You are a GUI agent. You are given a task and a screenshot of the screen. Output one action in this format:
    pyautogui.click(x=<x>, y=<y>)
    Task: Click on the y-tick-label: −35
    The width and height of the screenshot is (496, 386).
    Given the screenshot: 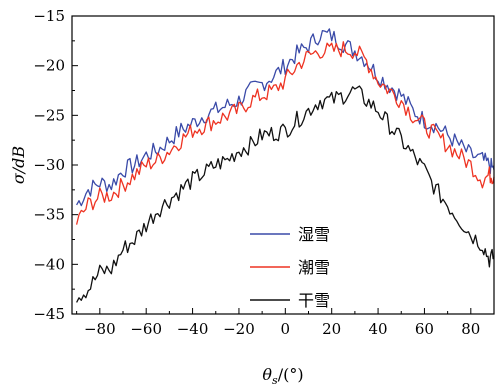 What is the action you would take?
    pyautogui.click(x=49, y=215)
    